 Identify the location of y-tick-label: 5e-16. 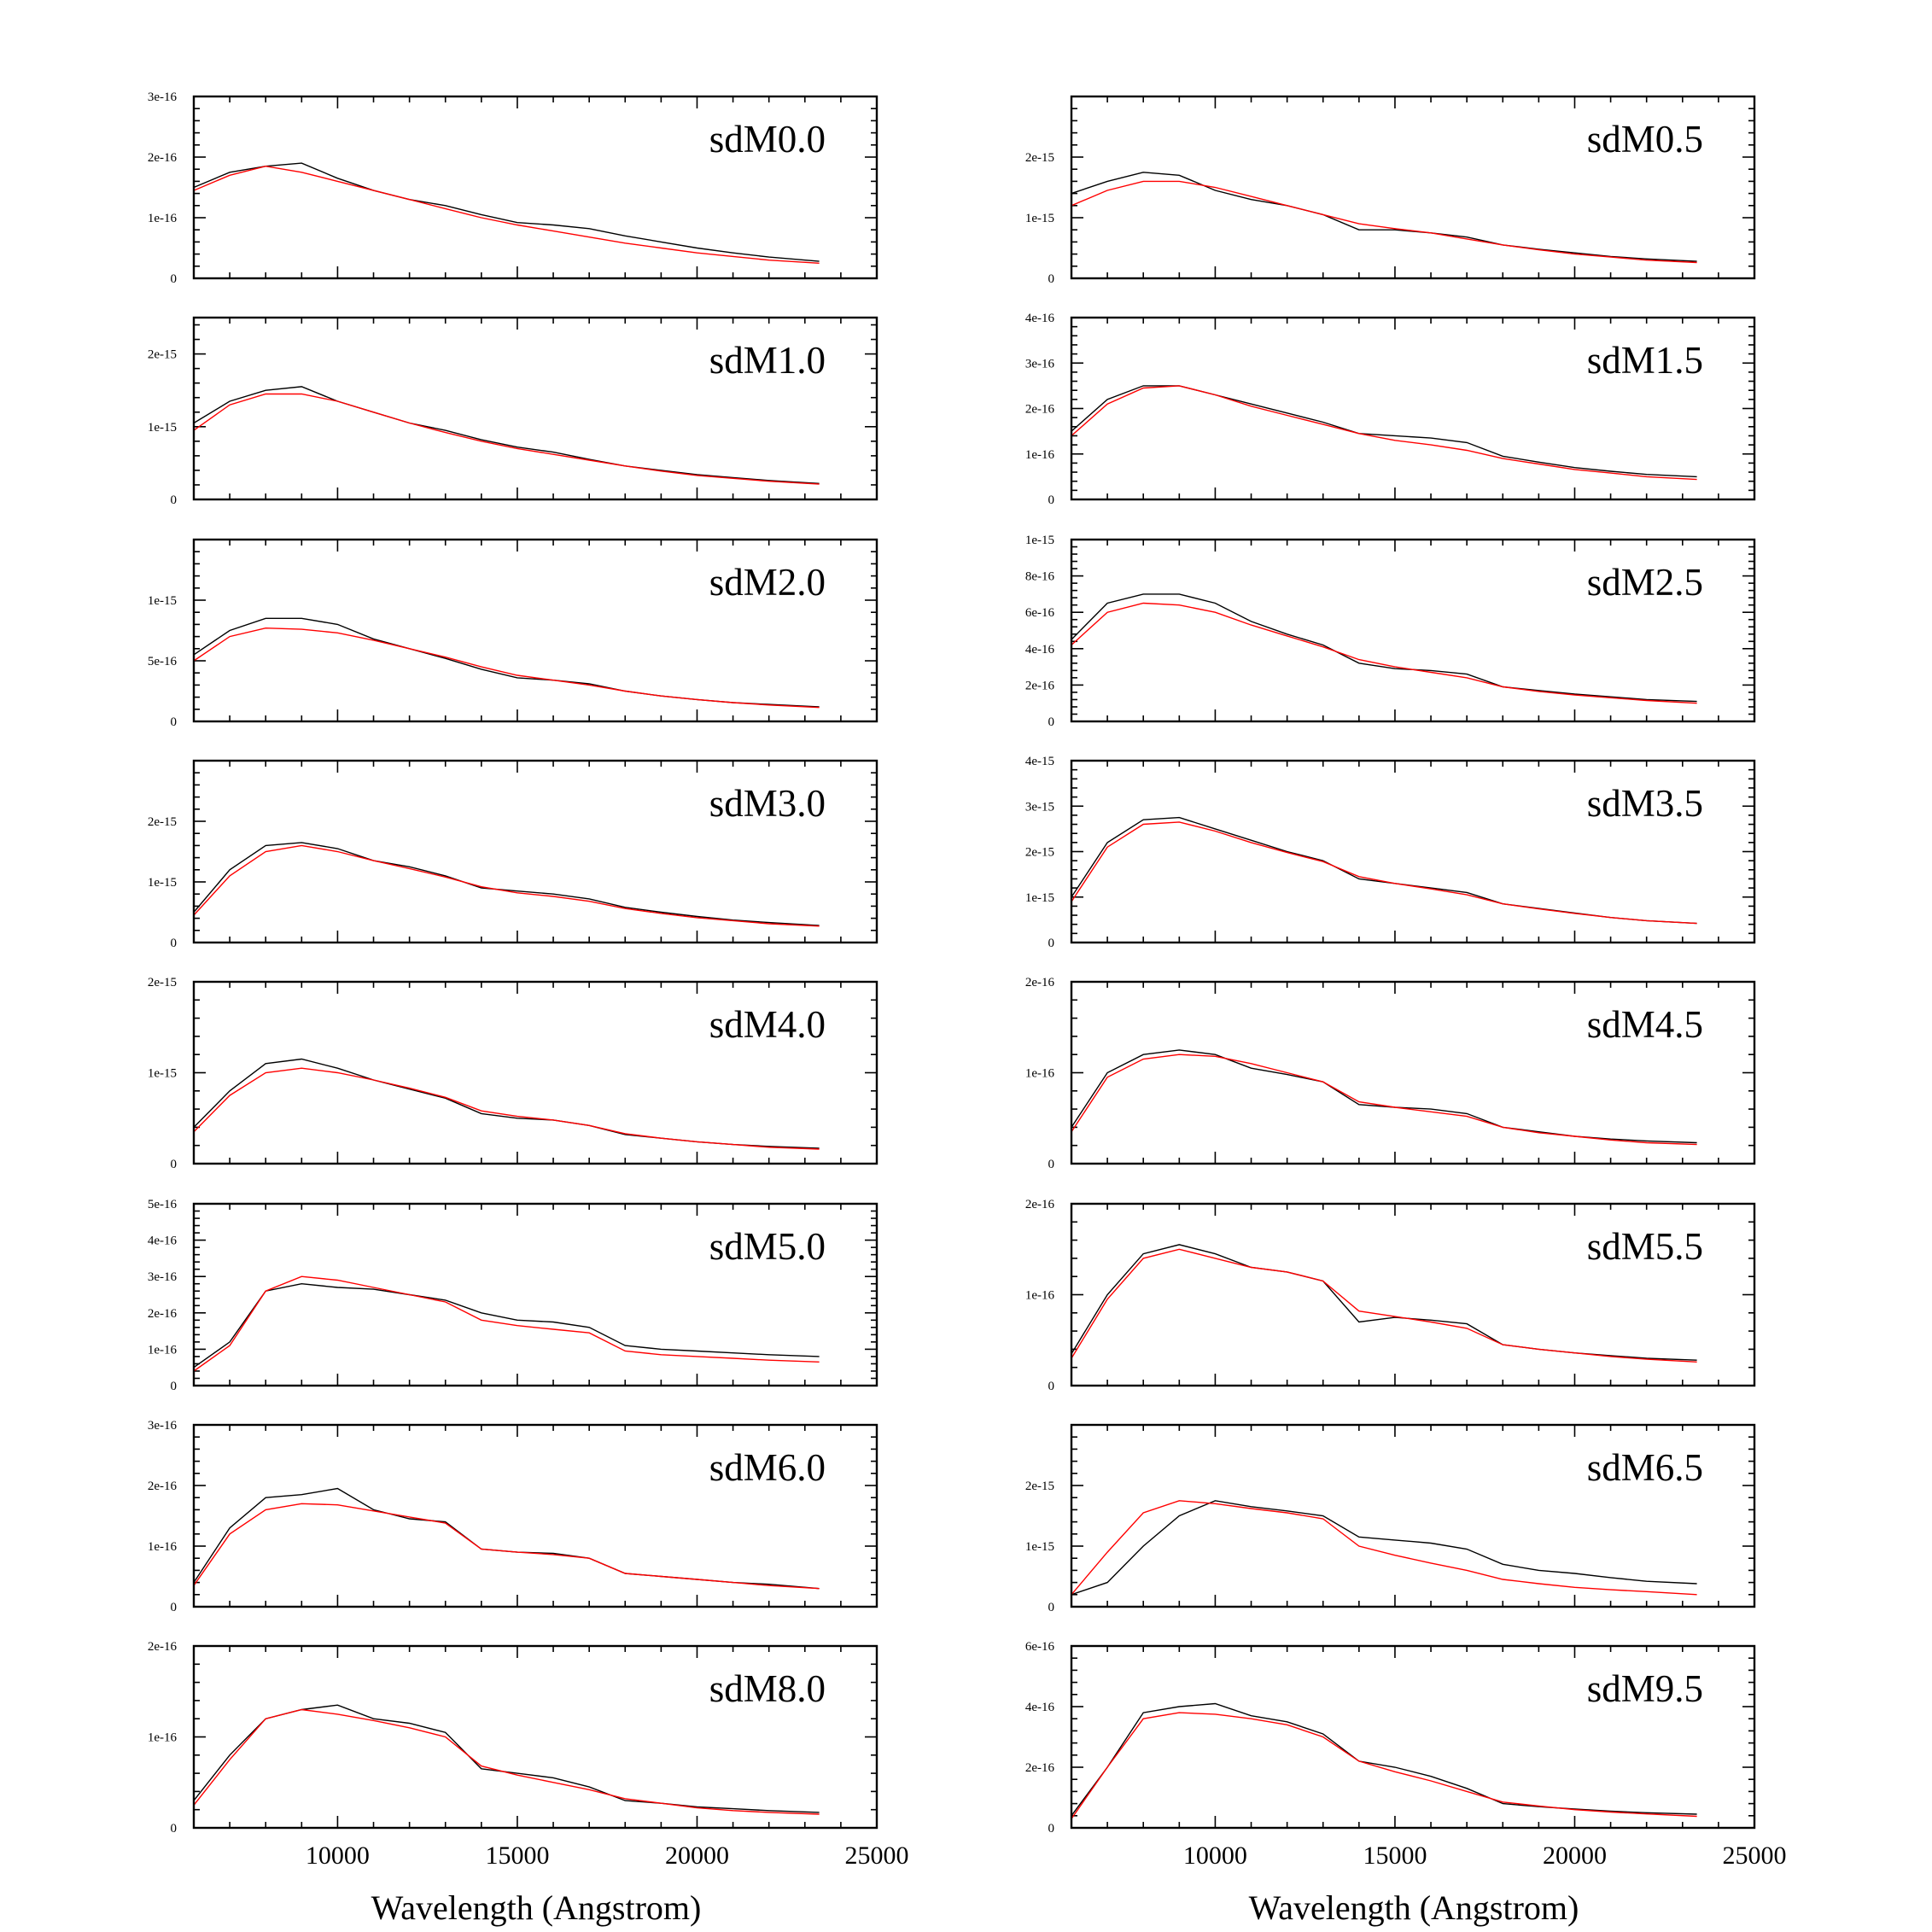
(163, 661).